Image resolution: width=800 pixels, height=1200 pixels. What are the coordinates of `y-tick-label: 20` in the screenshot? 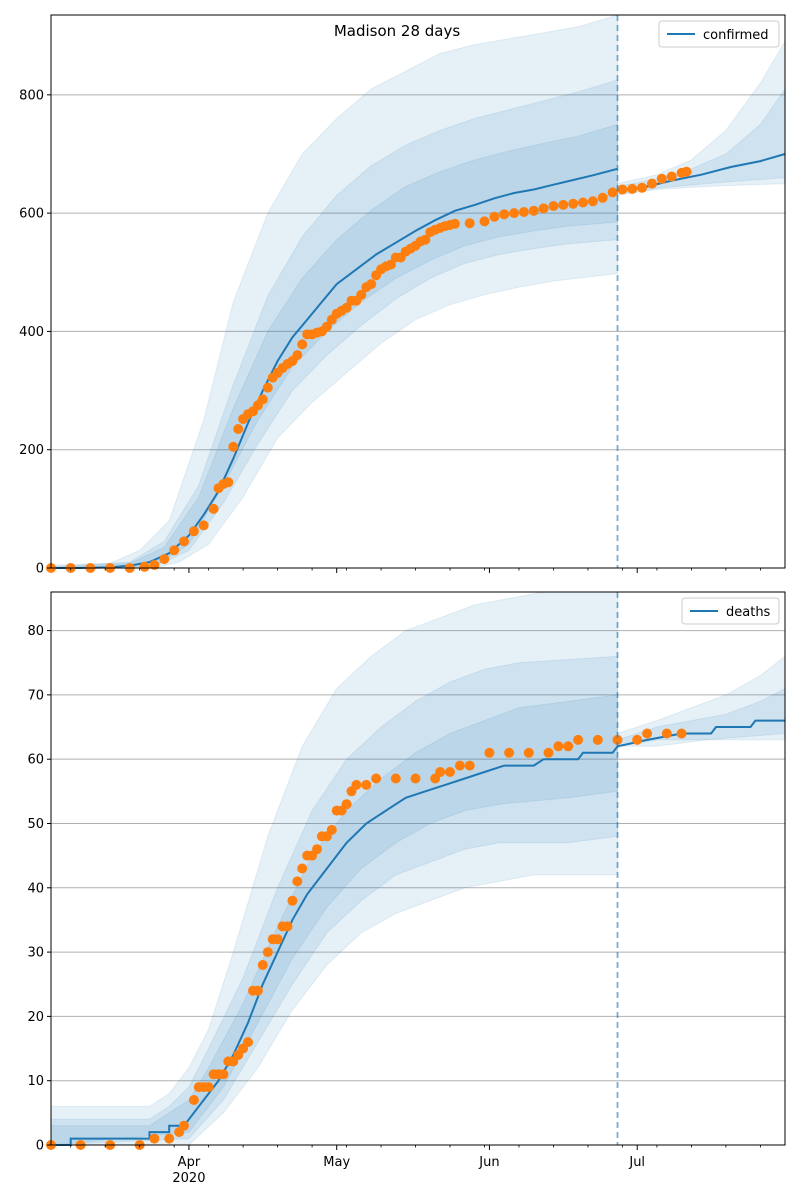 It's located at (35, 1017).